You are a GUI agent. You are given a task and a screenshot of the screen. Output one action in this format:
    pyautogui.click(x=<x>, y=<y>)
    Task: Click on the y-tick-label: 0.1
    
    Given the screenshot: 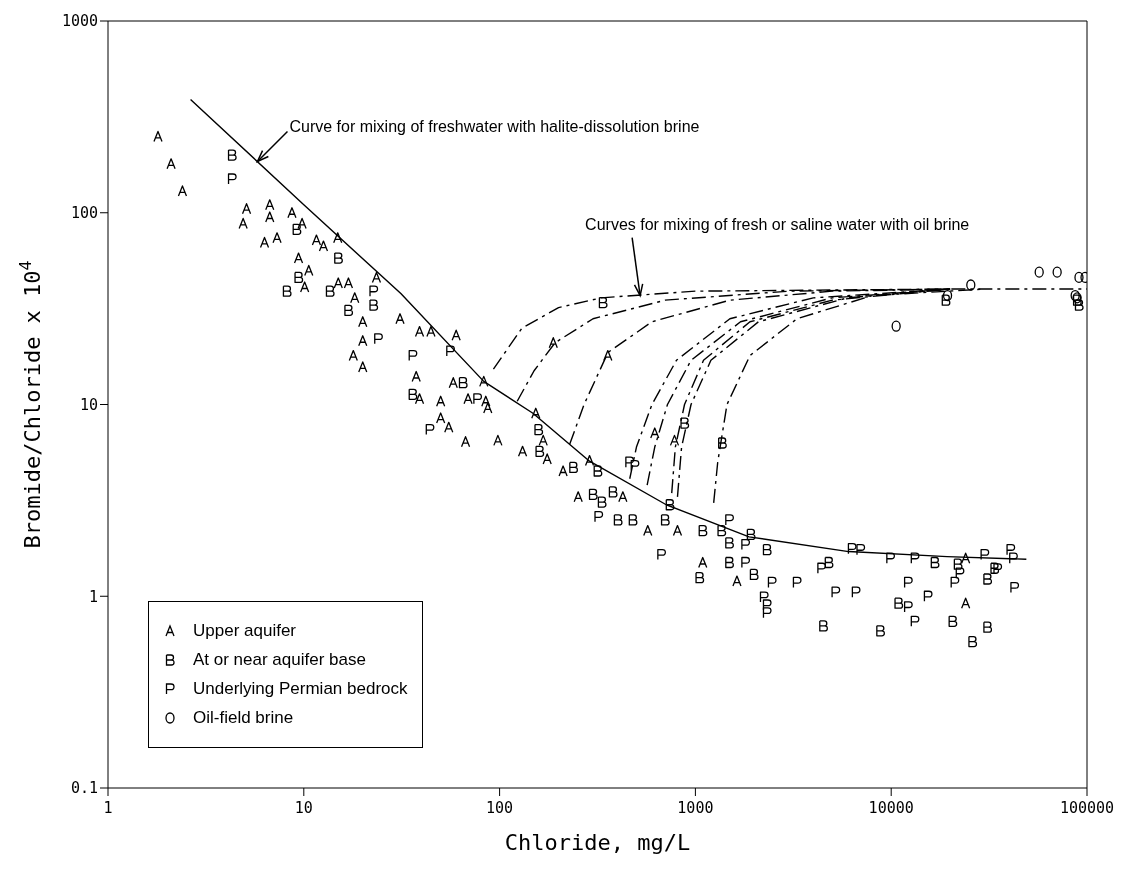 What is the action you would take?
    pyautogui.click(x=84, y=788)
    